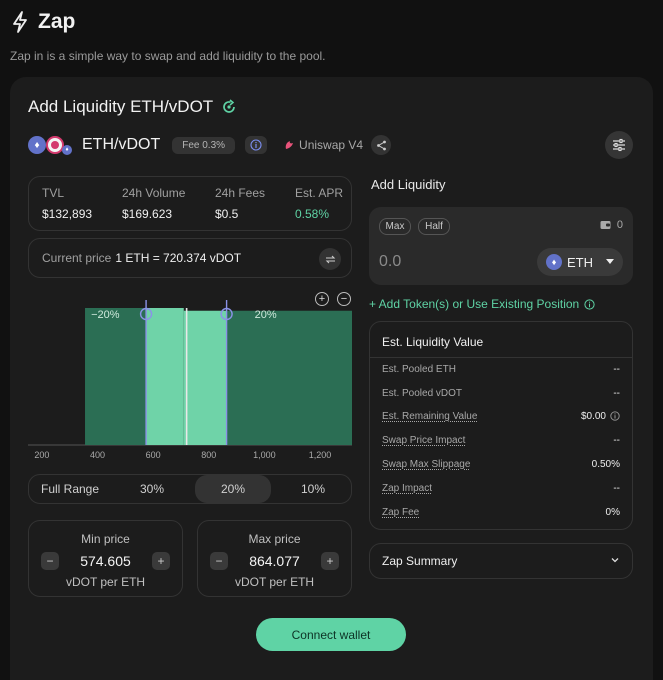 This screenshot has width=663, height=680. Describe the element at coordinates (229, 107) in the screenshot. I see `refresh-icon` at that location.